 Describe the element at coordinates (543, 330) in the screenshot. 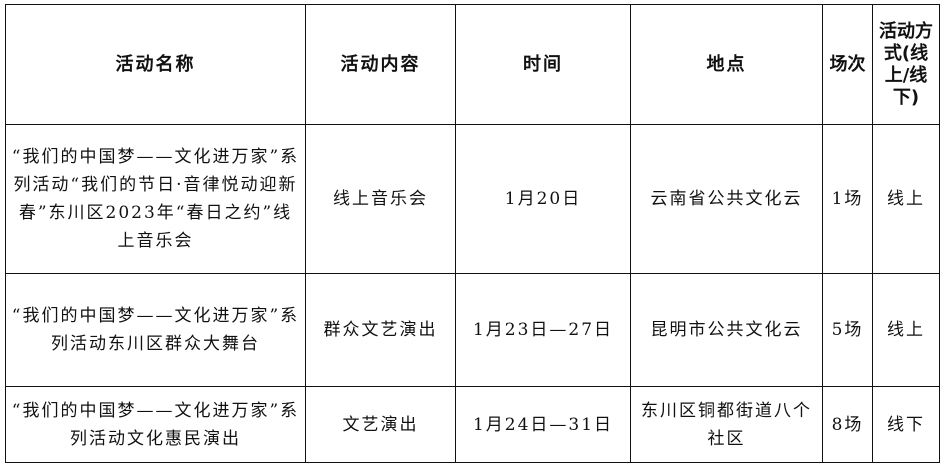

I see `cell-time: 1月23日—27日` at that location.